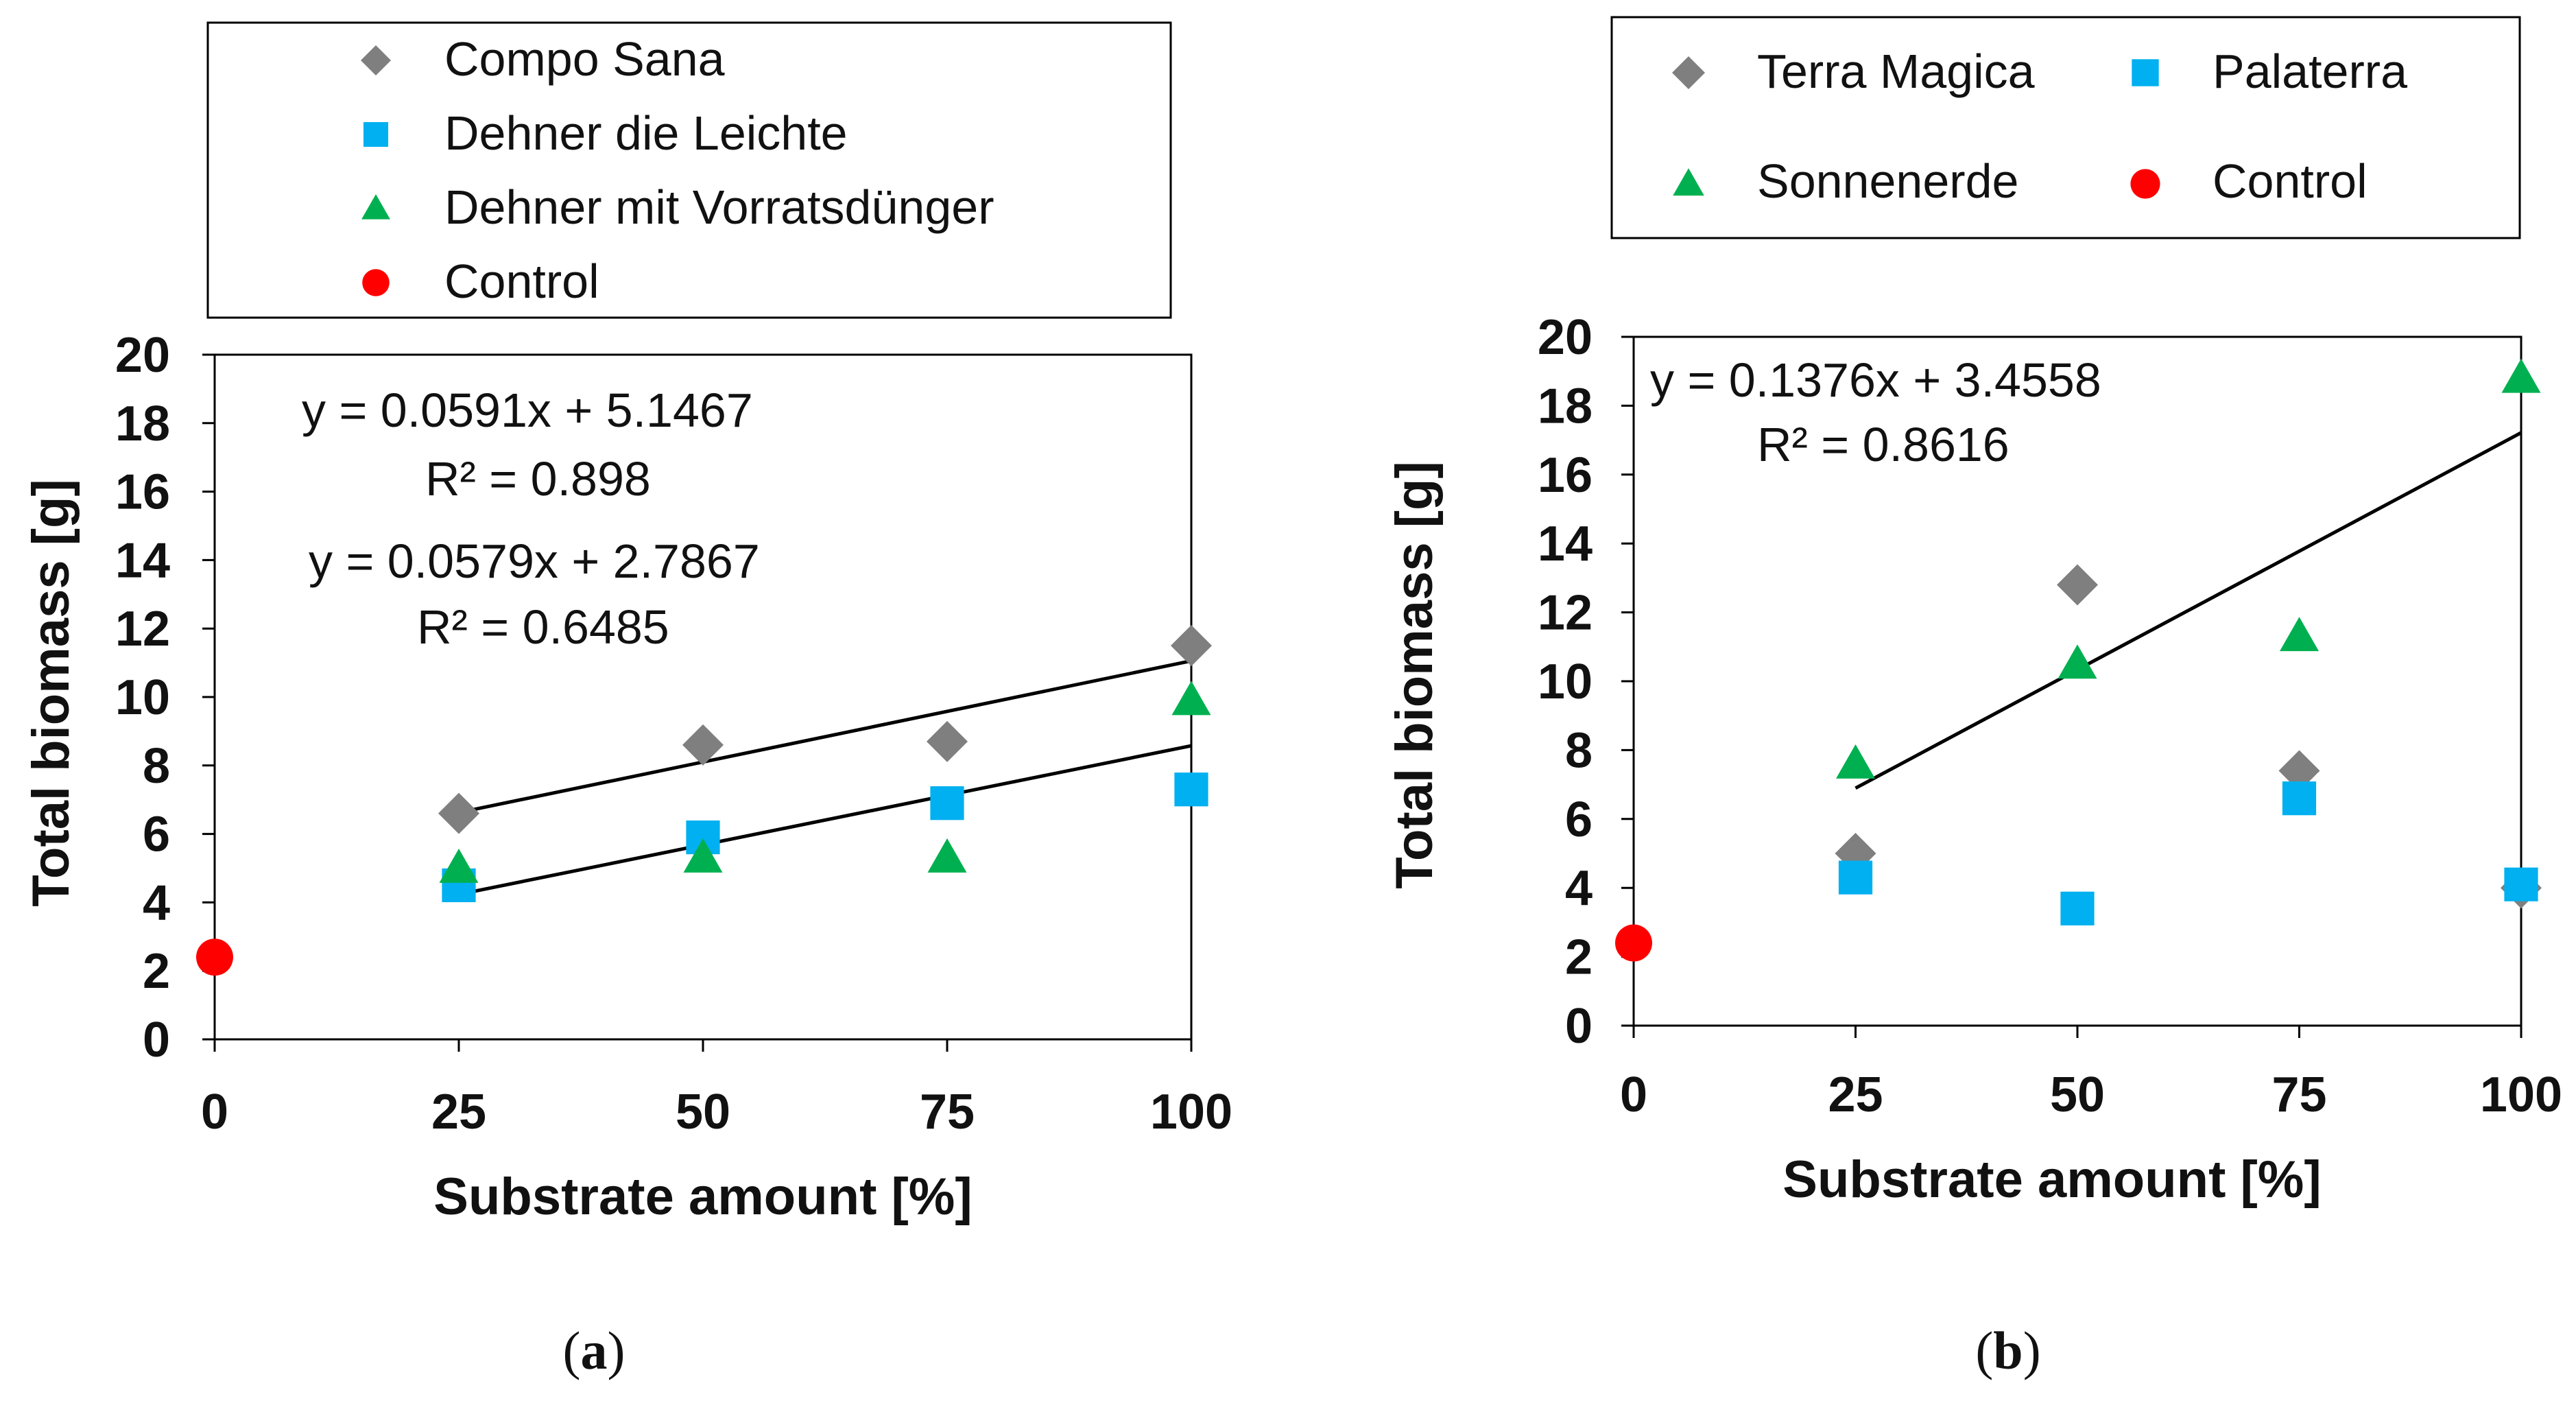 The width and height of the screenshot is (2576, 1405). Describe the element at coordinates (142, 424) in the screenshot. I see `chart-a-y-tick-label: 18` at that location.